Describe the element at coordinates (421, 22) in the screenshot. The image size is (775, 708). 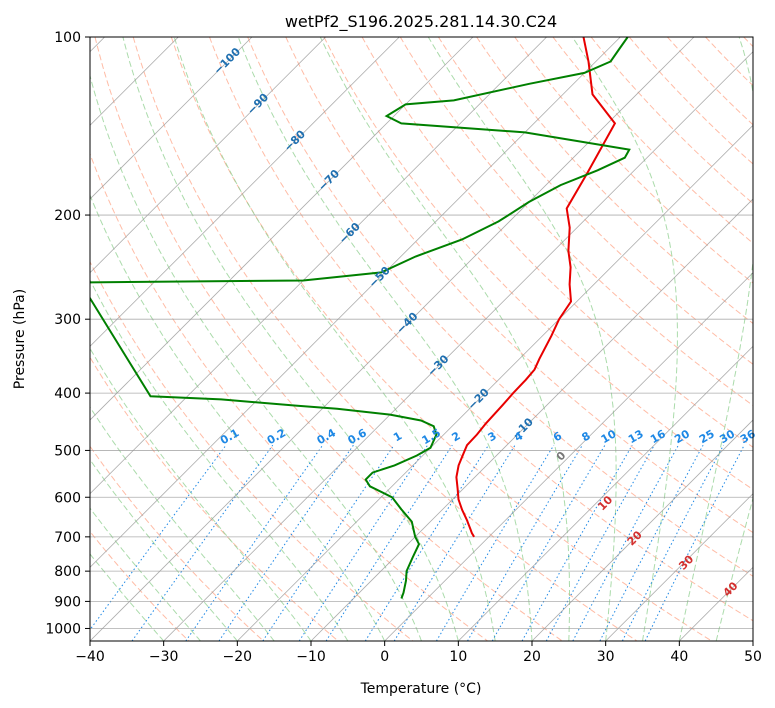
I see `chart-title: wetPf2_S196.2025.281.14.30.C24` at that location.